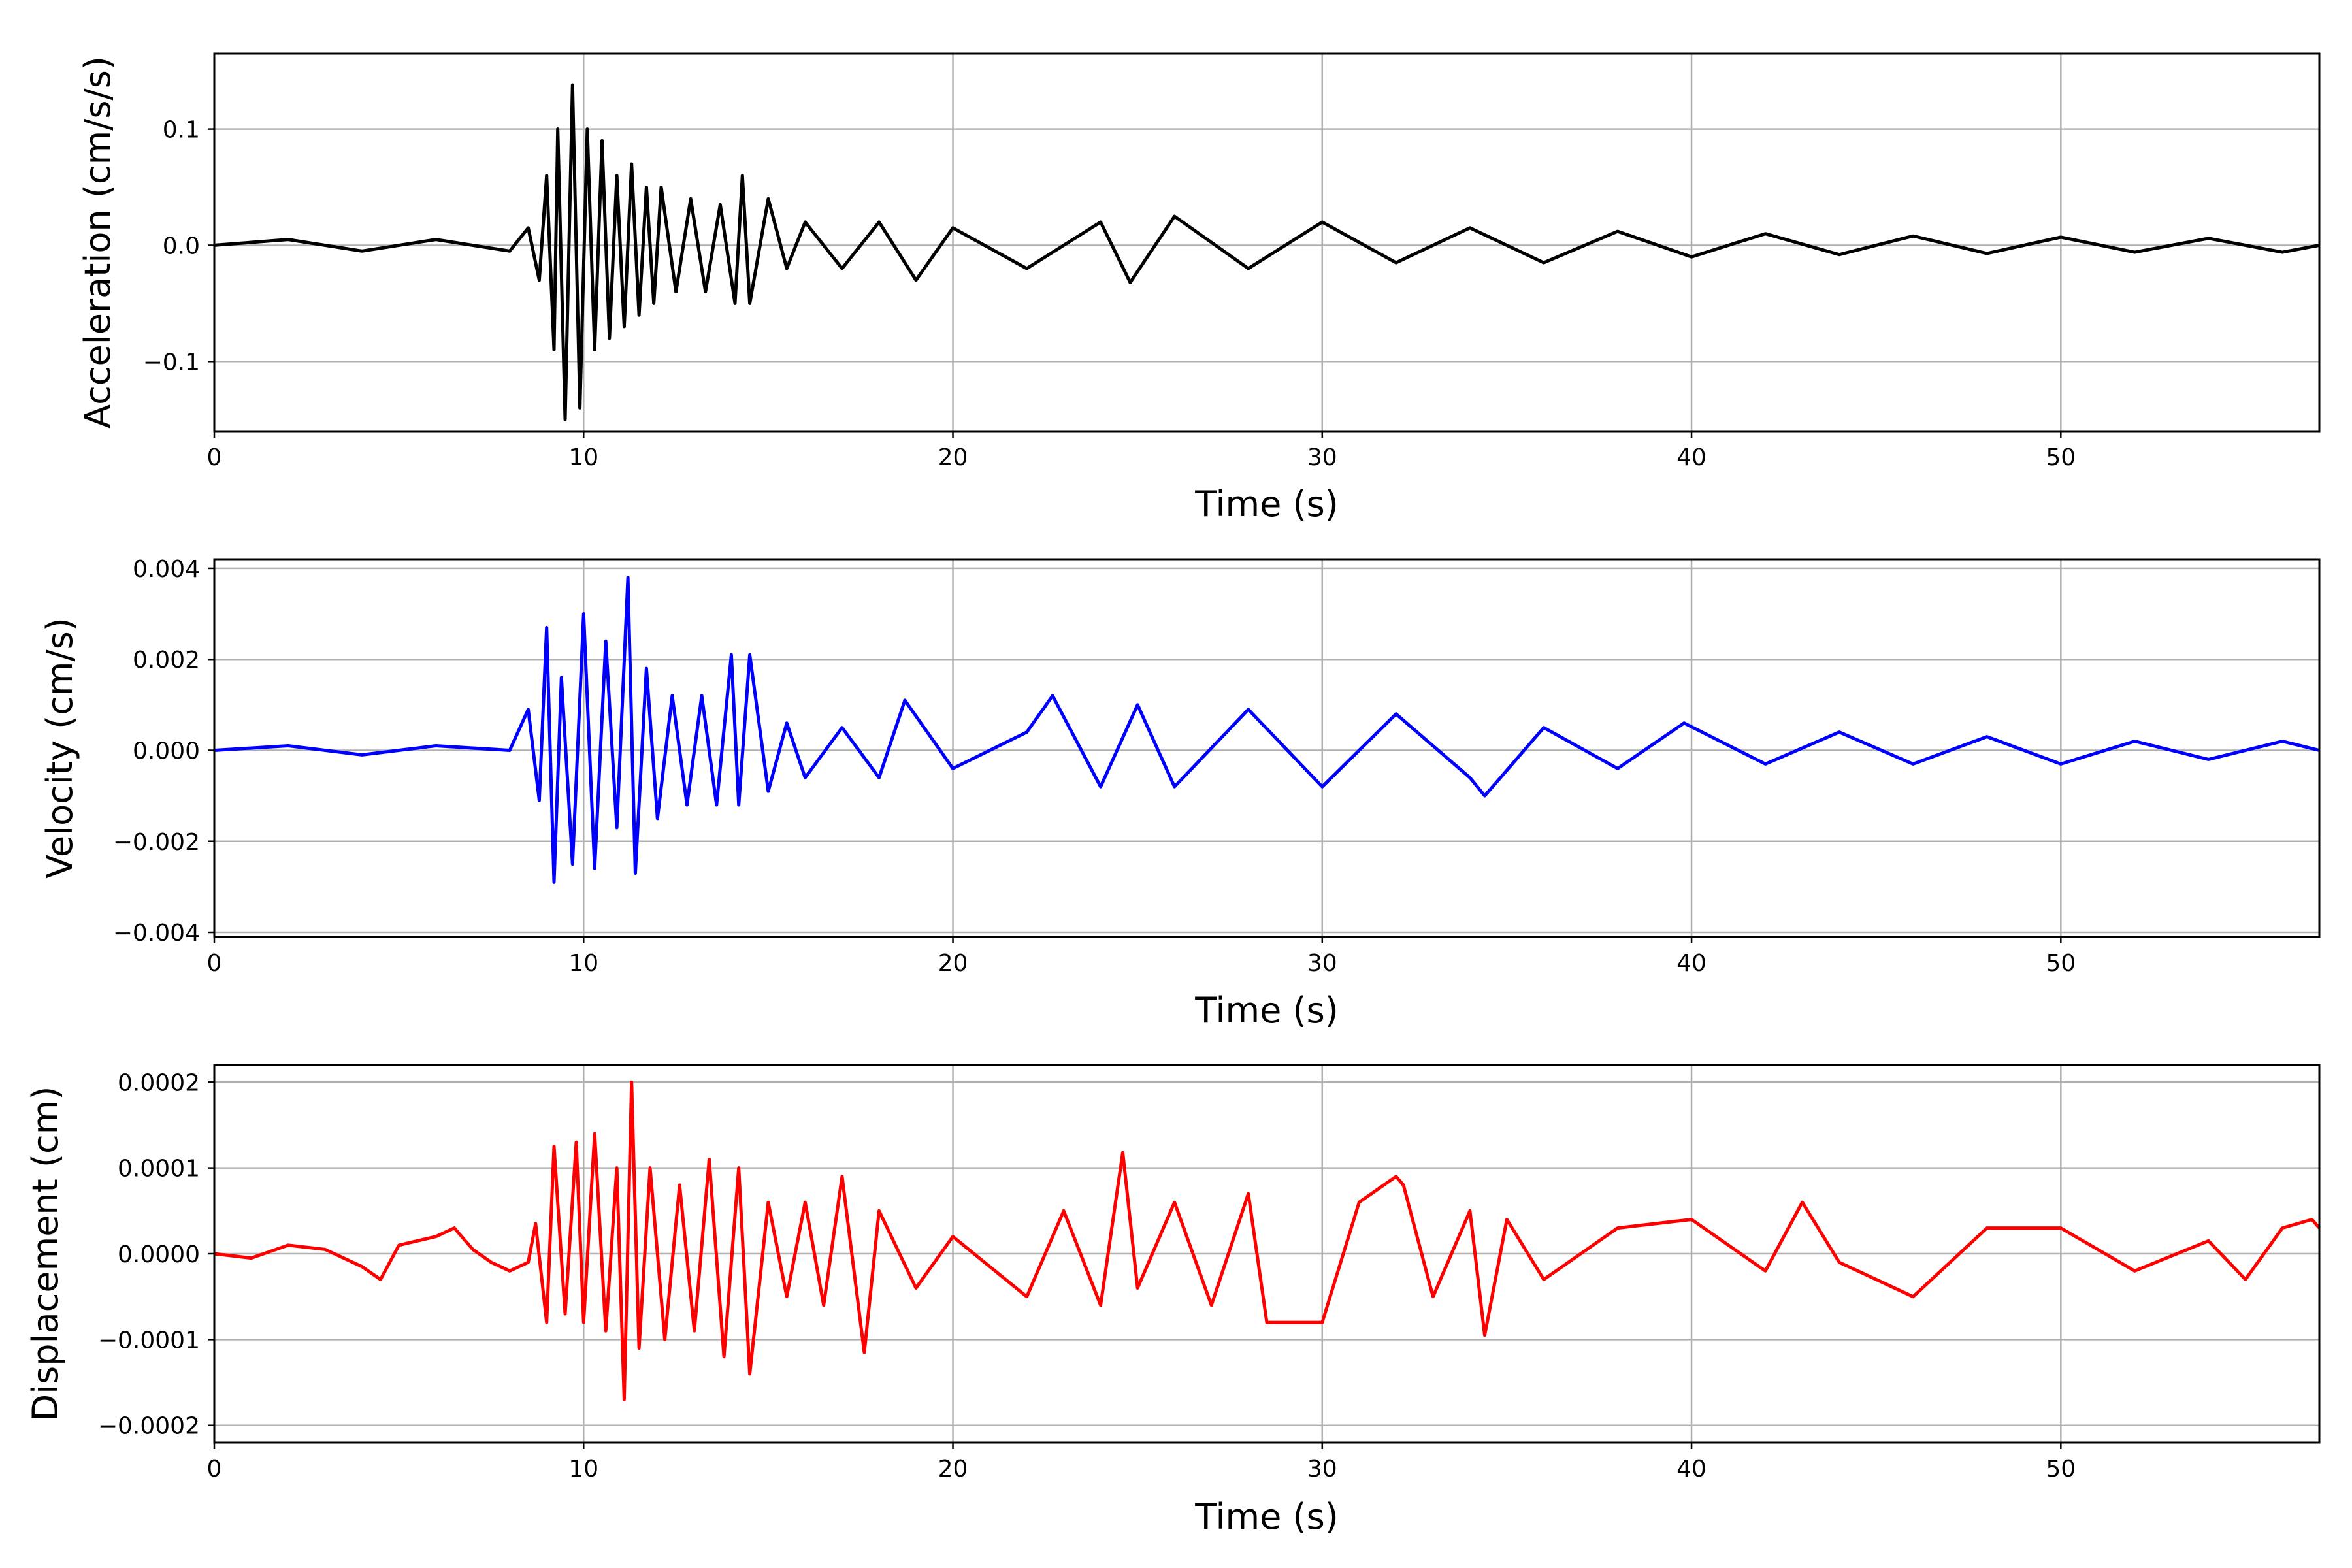 Image resolution: width=2352 pixels, height=1568 pixels. What do you see at coordinates (1266, 1516) in the screenshot?
I see `displacement-xlabel: Time (s)` at bounding box center [1266, 1516].